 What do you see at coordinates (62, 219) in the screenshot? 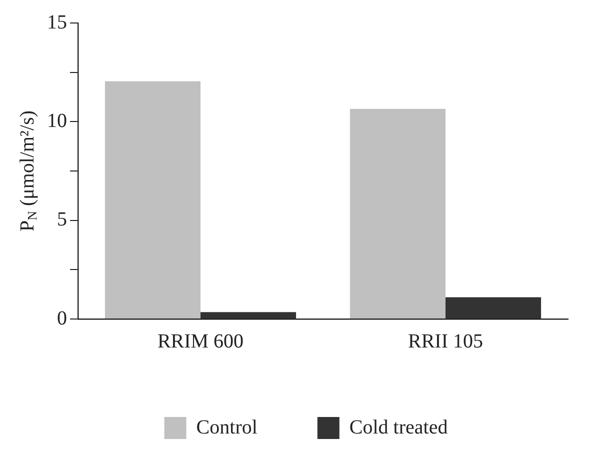
I see `y-tick-label: 5` at bounding box center [62, 219].